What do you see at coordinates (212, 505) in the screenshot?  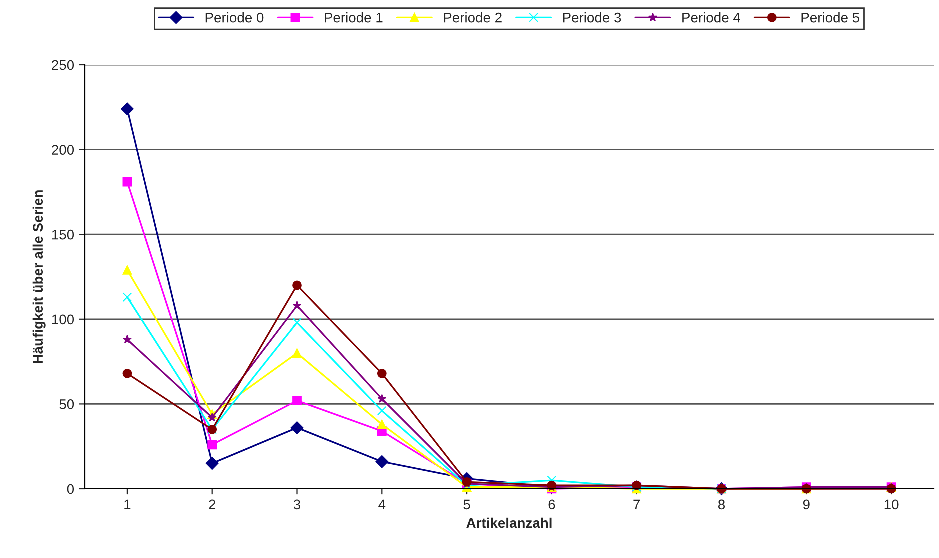 I see `x-tick-label: 2` at bounding box center [212, 505].